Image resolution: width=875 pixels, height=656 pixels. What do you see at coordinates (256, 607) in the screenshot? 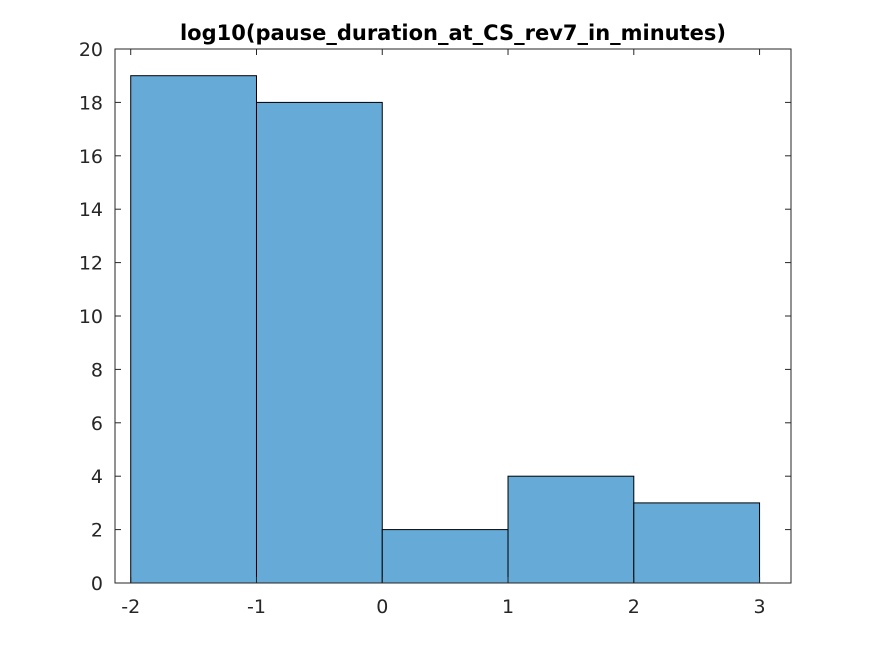
I see `x-tick-label: -1` at bounding box center [256, 607].